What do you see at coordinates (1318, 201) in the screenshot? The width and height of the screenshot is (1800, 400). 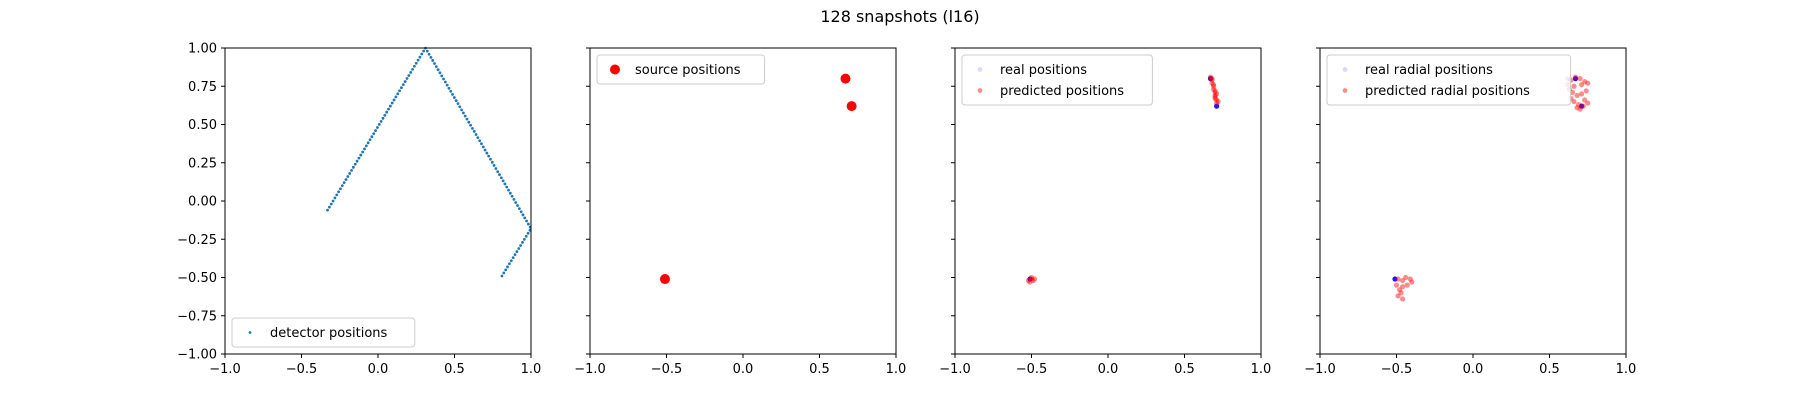 I see `y-axis` at bounding box center [1318, 201].